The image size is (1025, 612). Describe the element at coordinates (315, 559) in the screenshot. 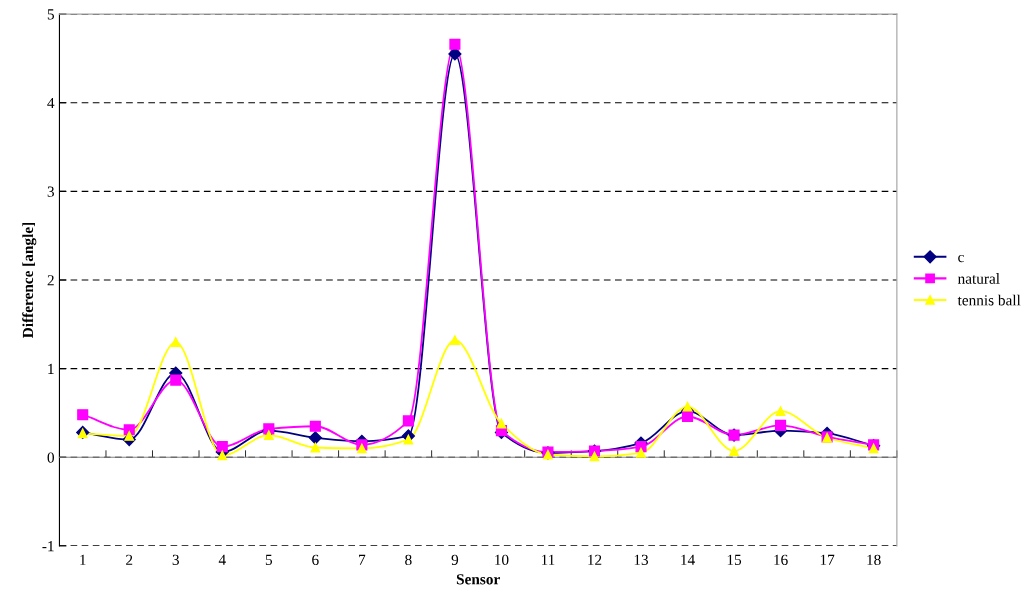

I see `x-tick-label: 6` at that location.